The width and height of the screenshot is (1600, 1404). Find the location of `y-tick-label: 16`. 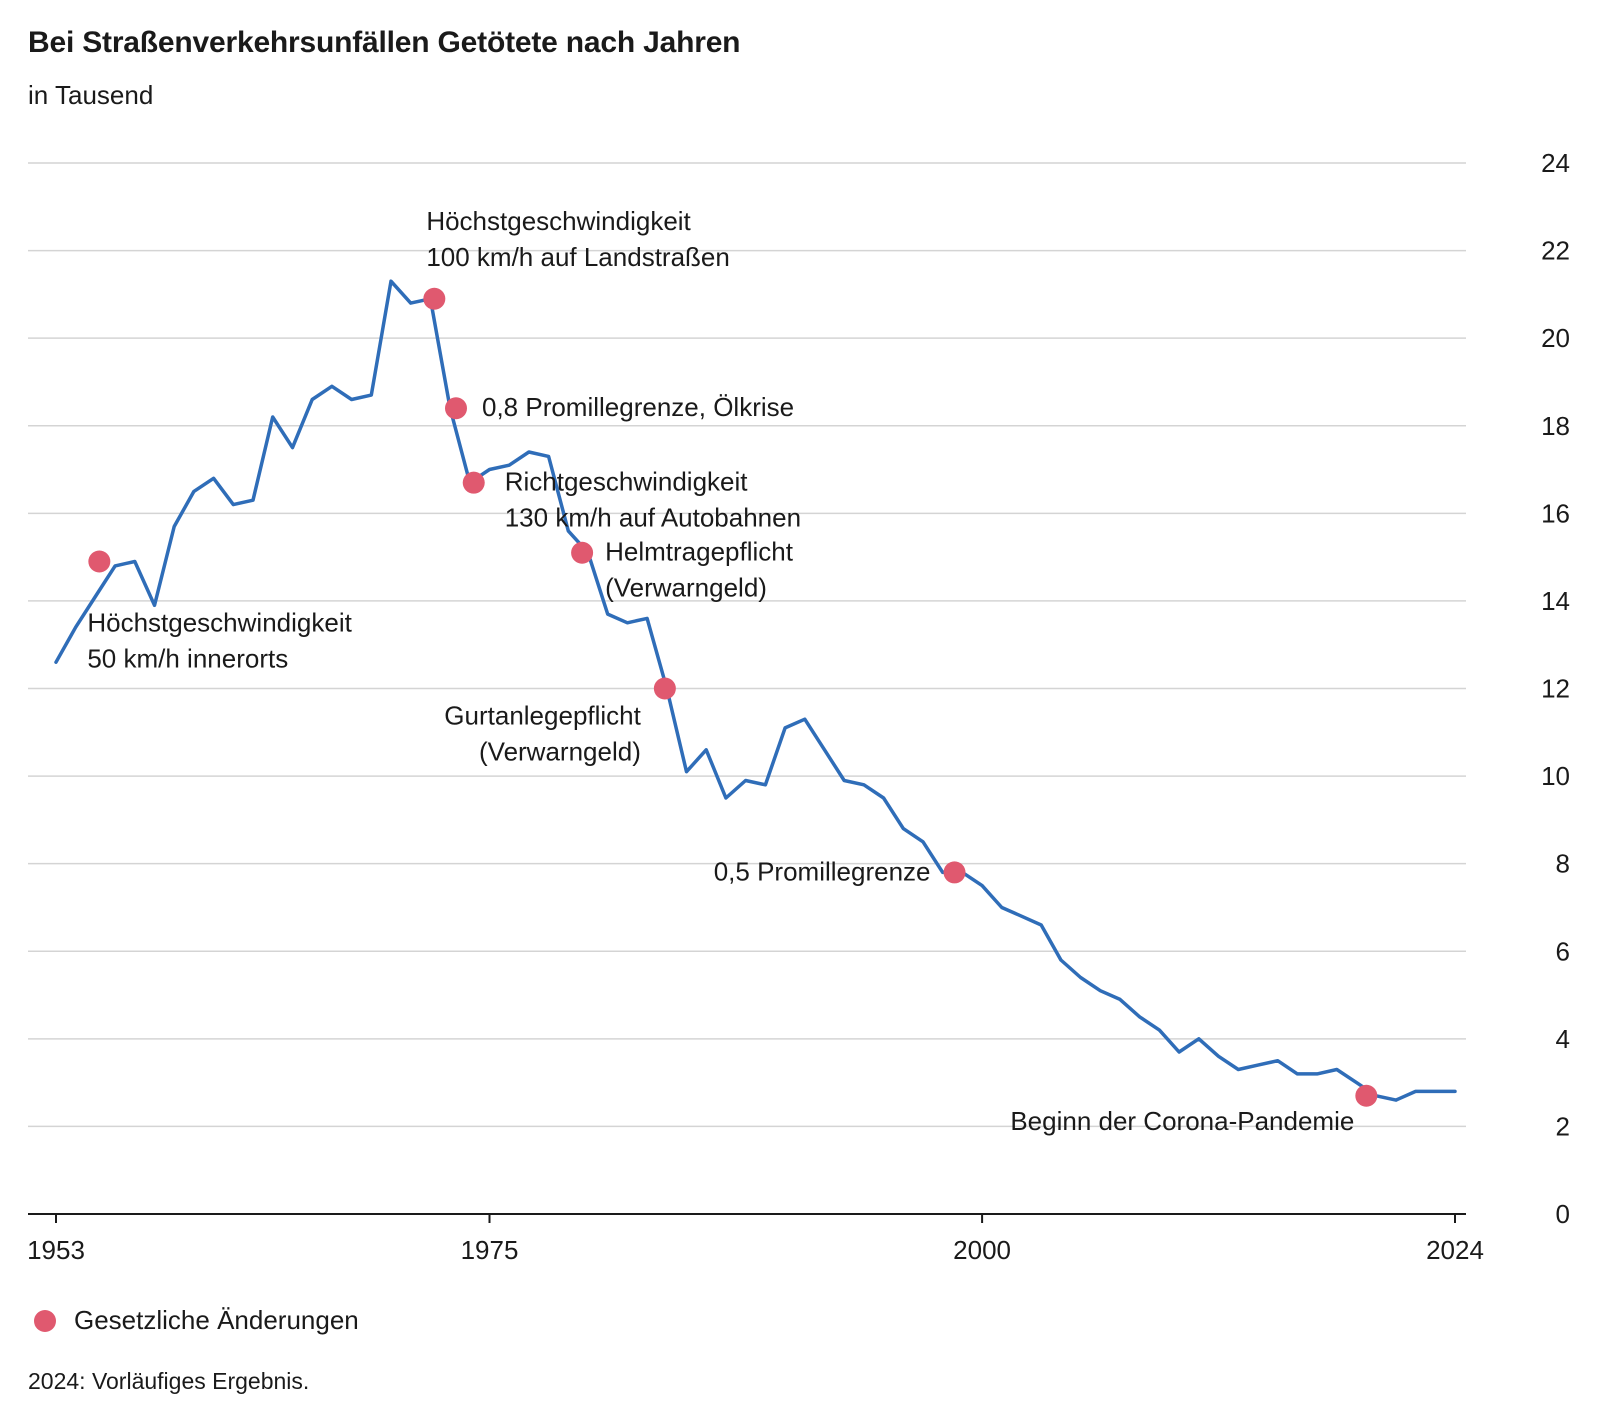

y-tick-label: 16 is located at coordinates (1555, 513).